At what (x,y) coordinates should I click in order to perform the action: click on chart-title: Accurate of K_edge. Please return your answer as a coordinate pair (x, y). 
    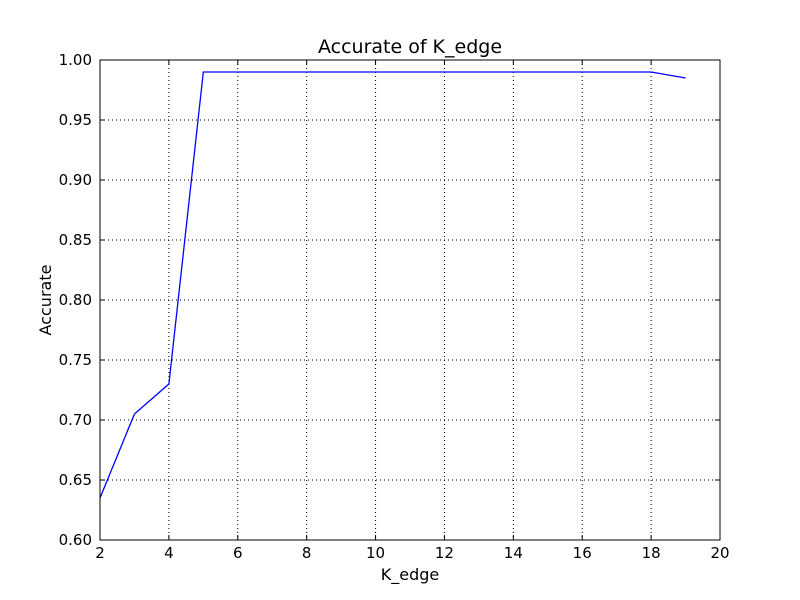
    Looking at the image, I should click on (410, 47).